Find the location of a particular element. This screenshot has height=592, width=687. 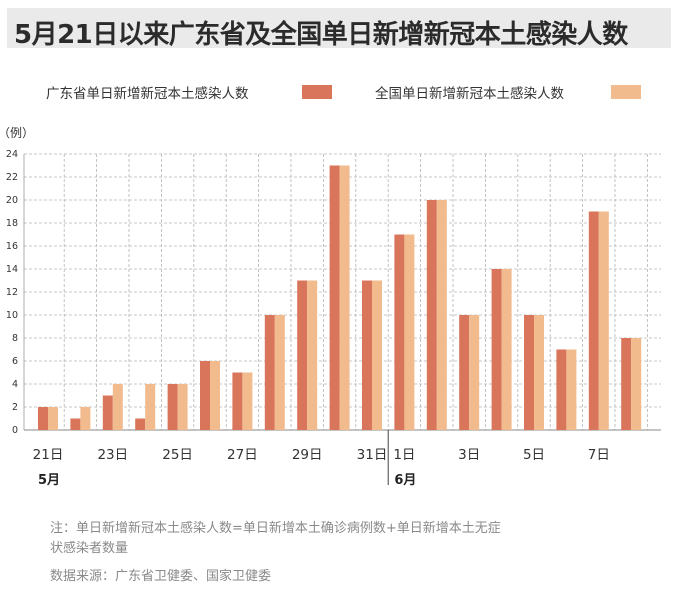

y-tick-label: 24 is located at coordinates (12, 154).